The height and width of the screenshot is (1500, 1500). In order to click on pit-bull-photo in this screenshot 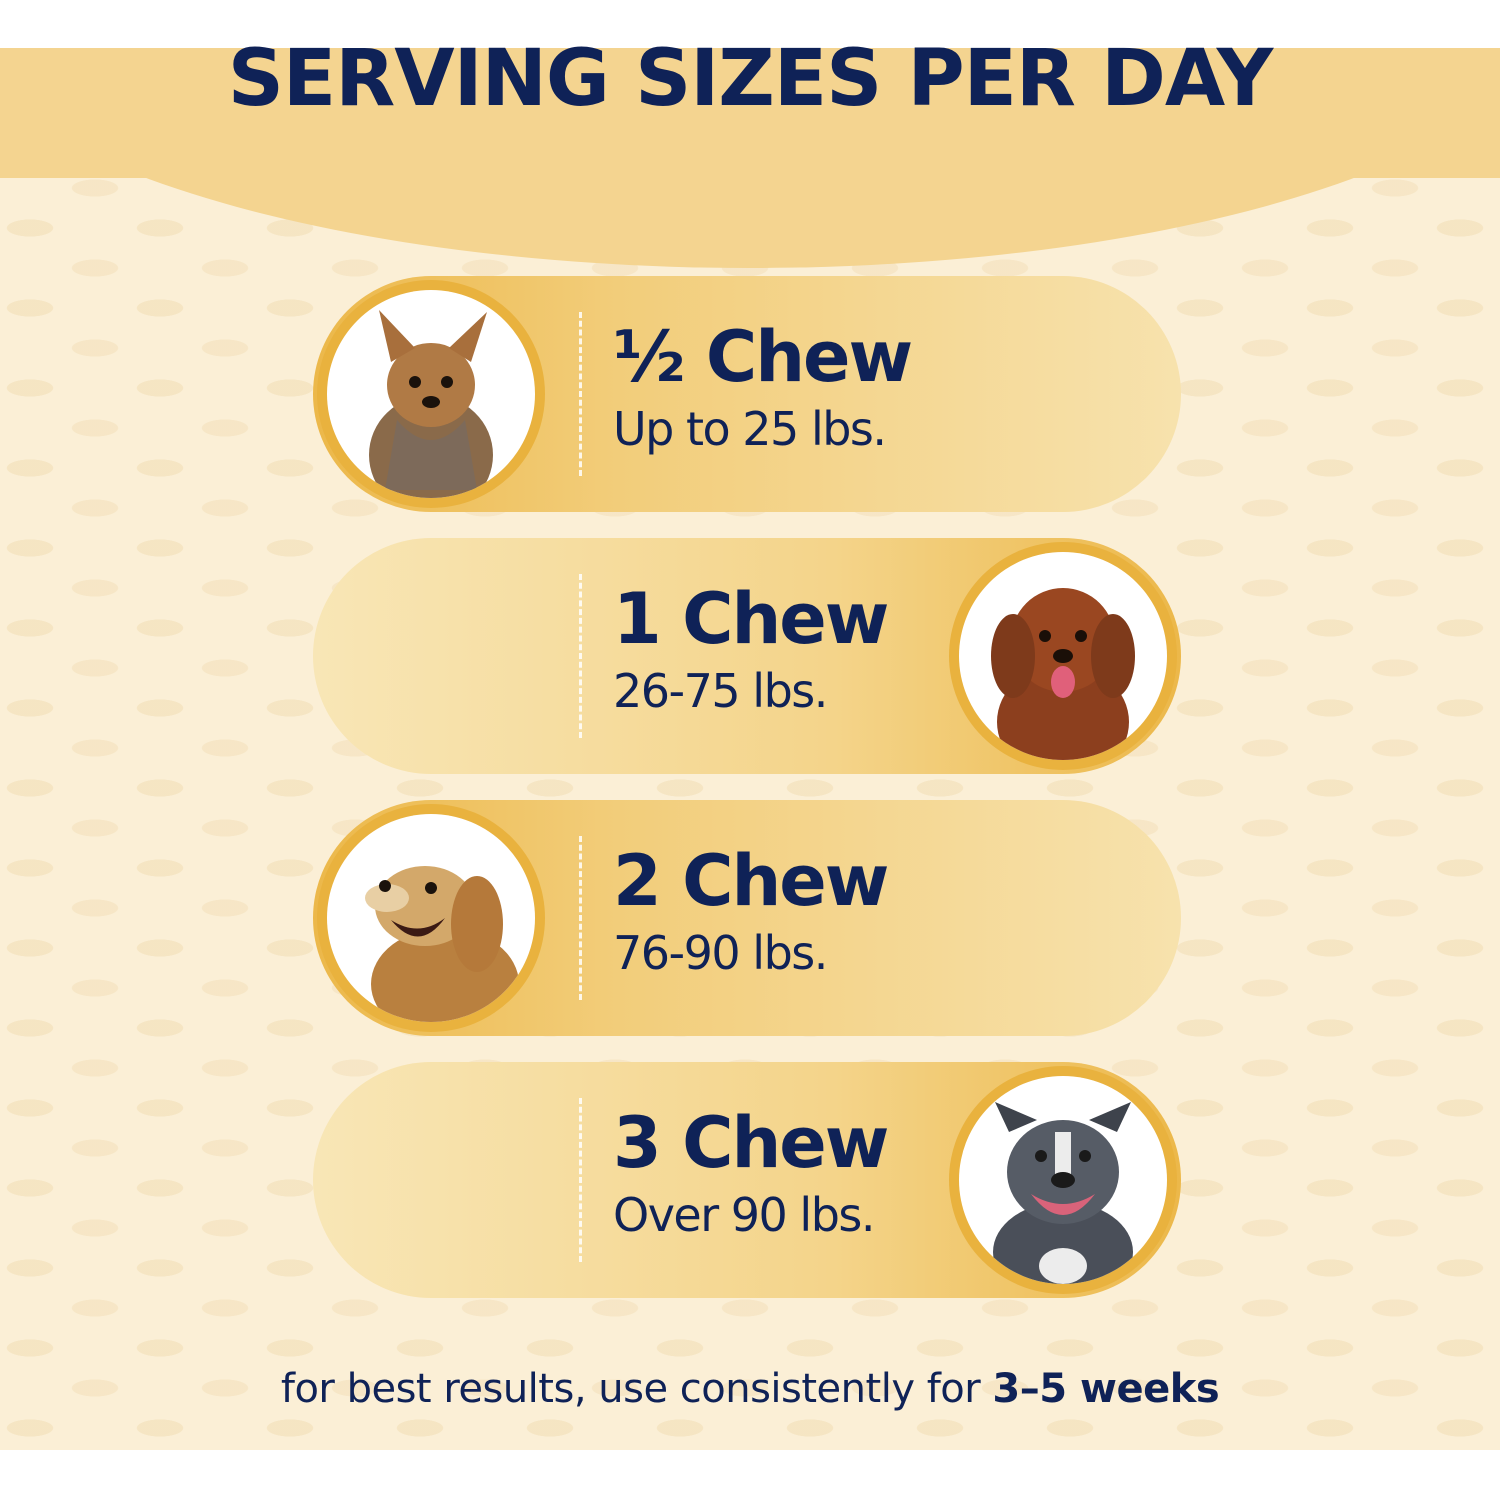, I will do `click(1063, 1180)`.